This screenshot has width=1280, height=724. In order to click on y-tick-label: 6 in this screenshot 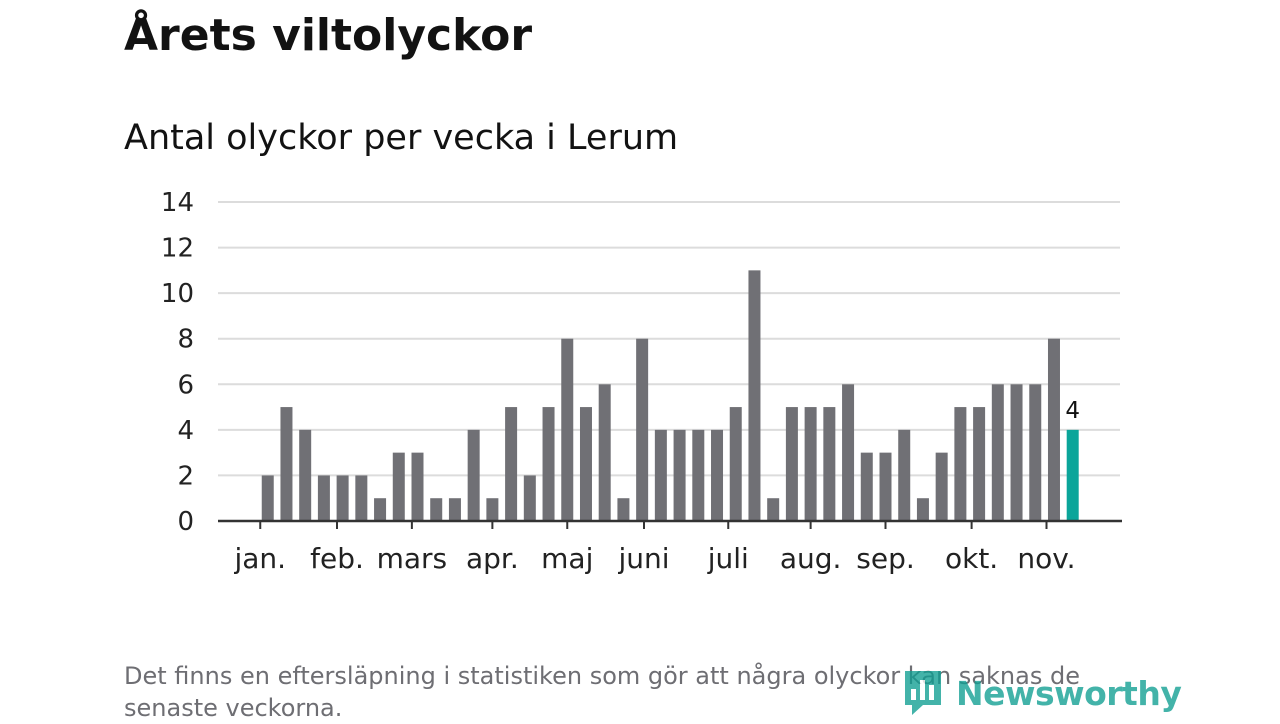, I will do `click(185, 385)`.